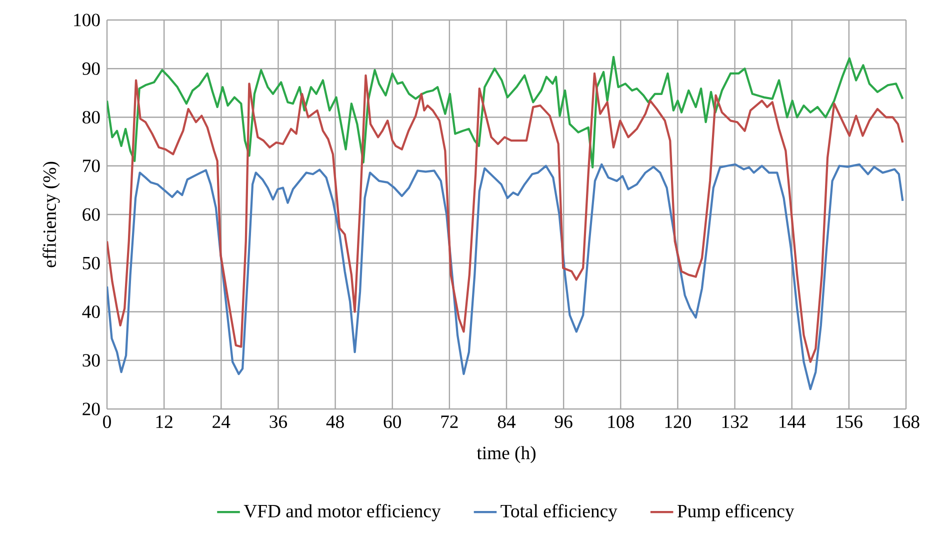 This screenshot has width=934, height=550. I want to click on legend-label: Pump efficency, so click(735, 513).